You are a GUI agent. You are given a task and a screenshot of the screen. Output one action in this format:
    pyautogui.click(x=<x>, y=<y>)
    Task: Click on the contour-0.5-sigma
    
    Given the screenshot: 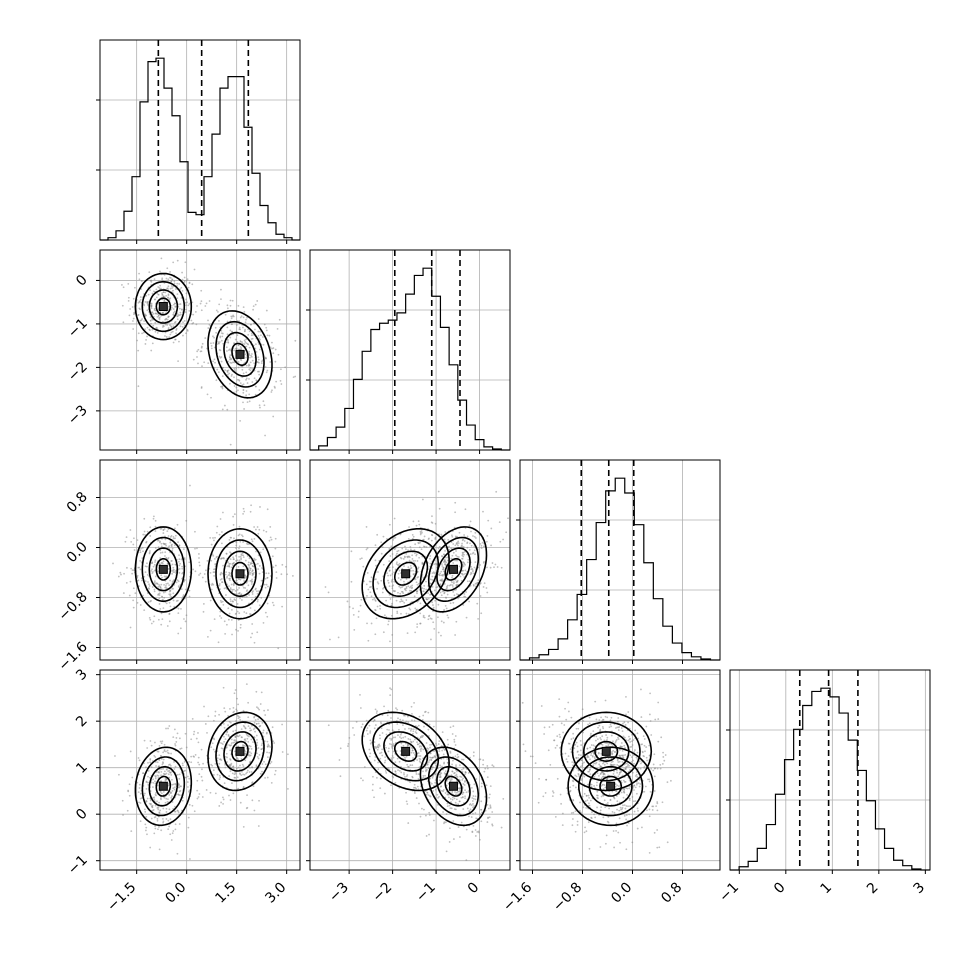 What is the action you would take?
    pyautogui.click(x=405, y=573)
    